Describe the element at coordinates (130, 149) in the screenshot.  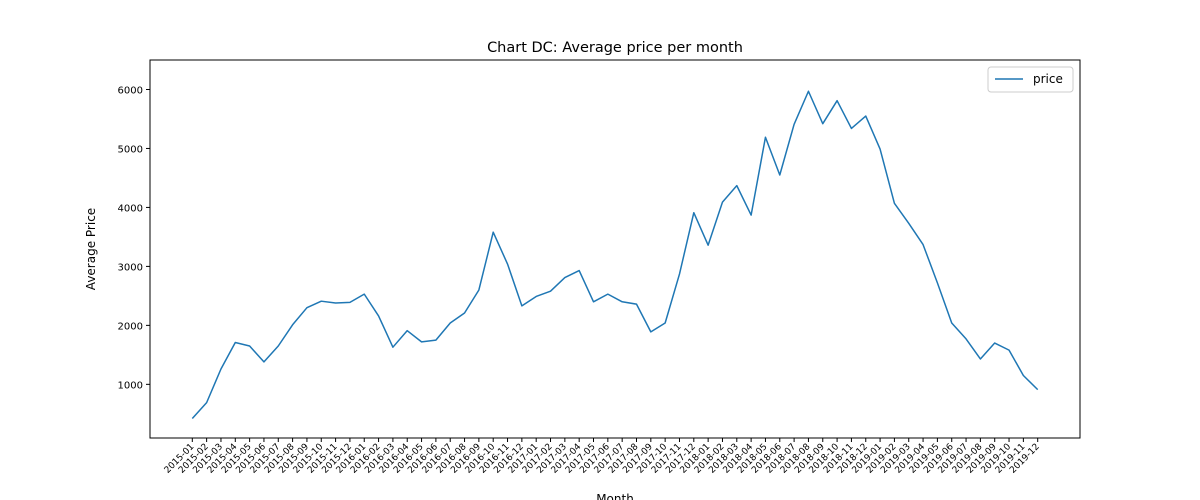
I see `y-tick-label: 5000` at that location.